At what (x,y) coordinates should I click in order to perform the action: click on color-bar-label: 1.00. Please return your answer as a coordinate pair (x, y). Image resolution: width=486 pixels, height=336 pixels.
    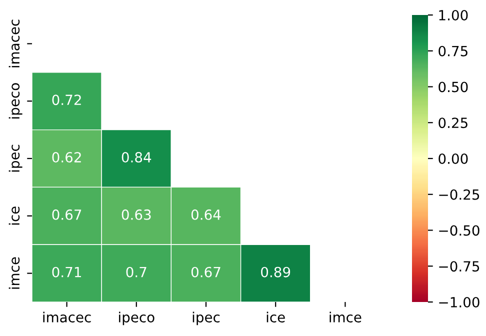
    Looking at the image, I should click on (453, 15).